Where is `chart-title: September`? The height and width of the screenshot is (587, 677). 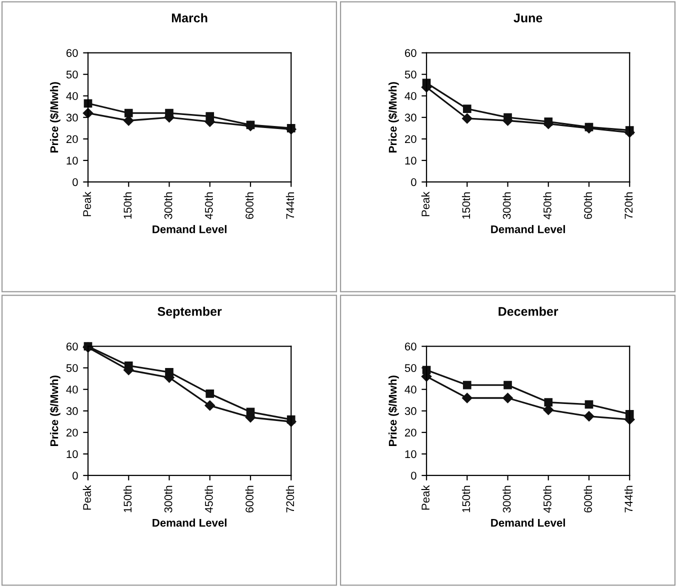
chart-title: September is located at coordinates (190, 312).